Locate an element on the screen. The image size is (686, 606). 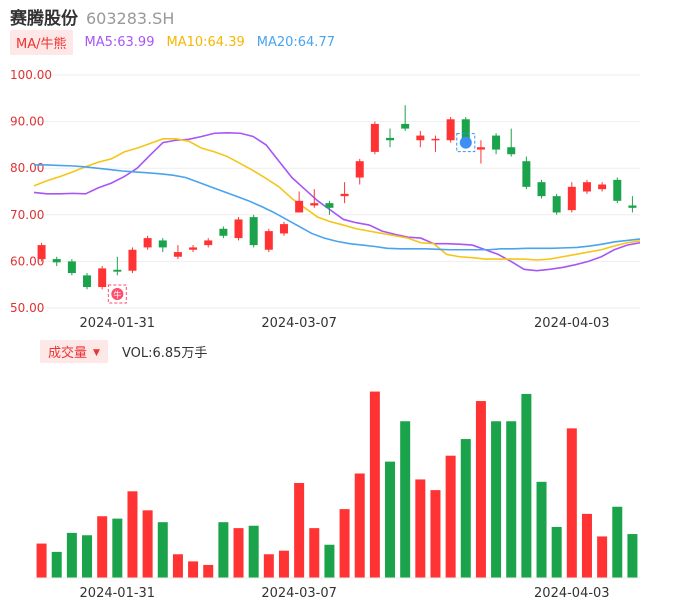
ma-indicator-toggle: MA/牛熊 is located at coordinates (41, 42).